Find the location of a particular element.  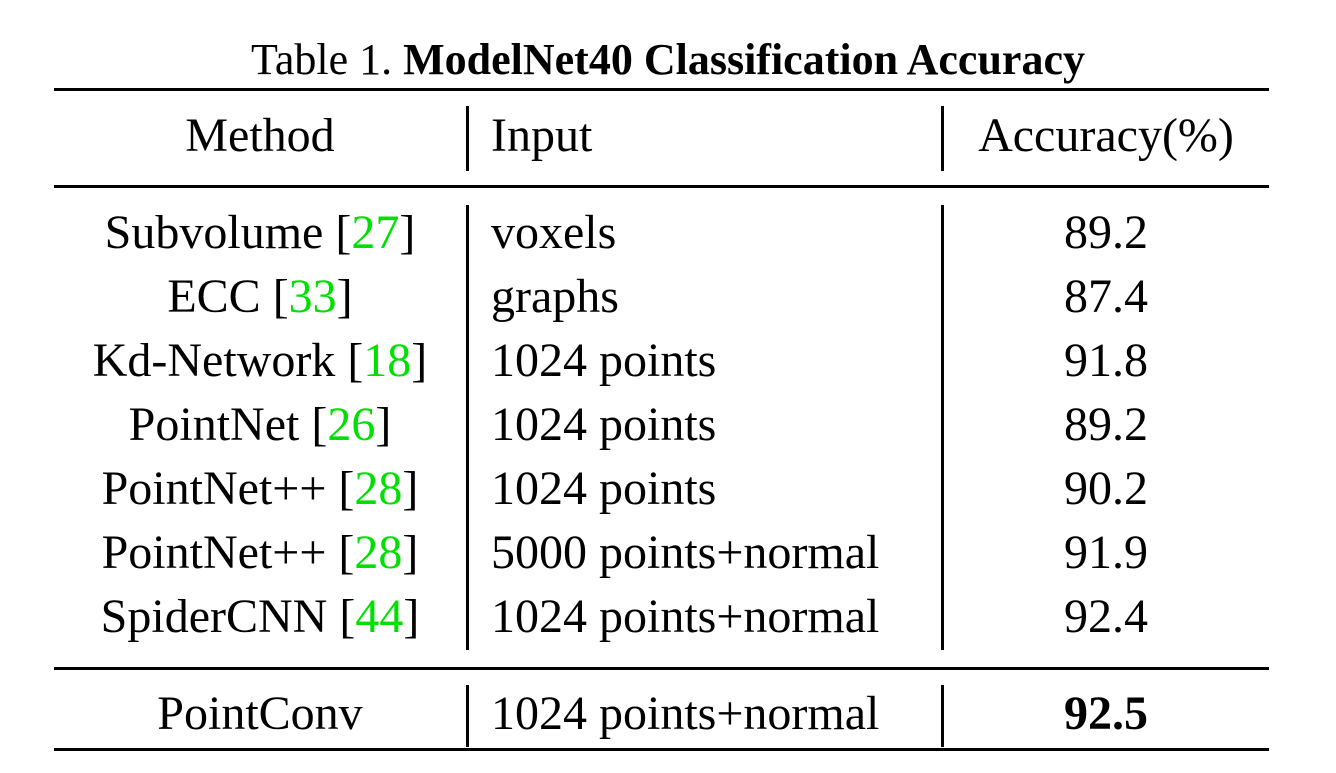

ours-accuracy: 92.5 is located at coordinates (1106, 713).